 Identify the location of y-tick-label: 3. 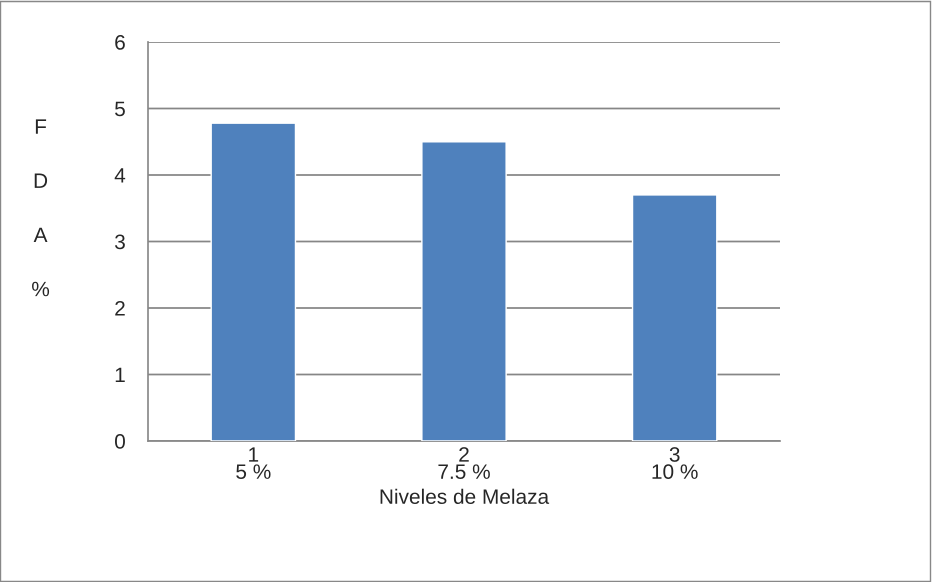
(119, 242).